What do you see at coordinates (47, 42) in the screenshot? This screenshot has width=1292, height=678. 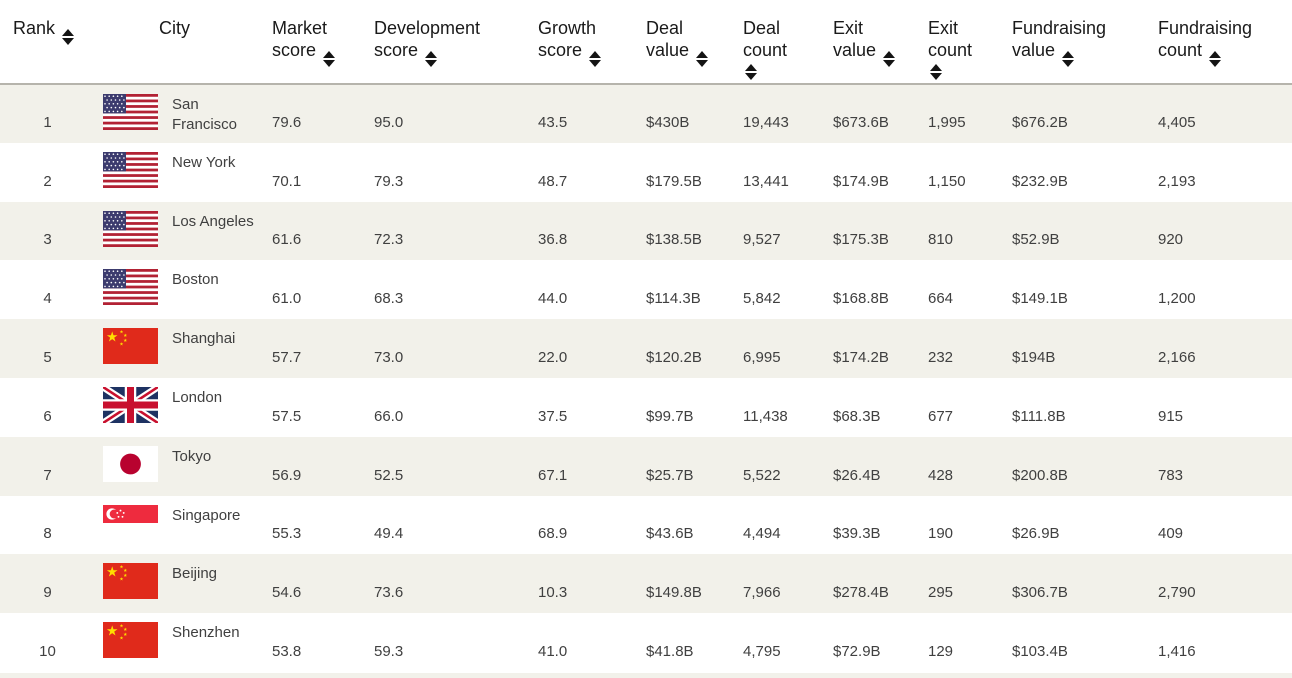 I see `column-header-rank: Rank` at bounding box center [47, 42].